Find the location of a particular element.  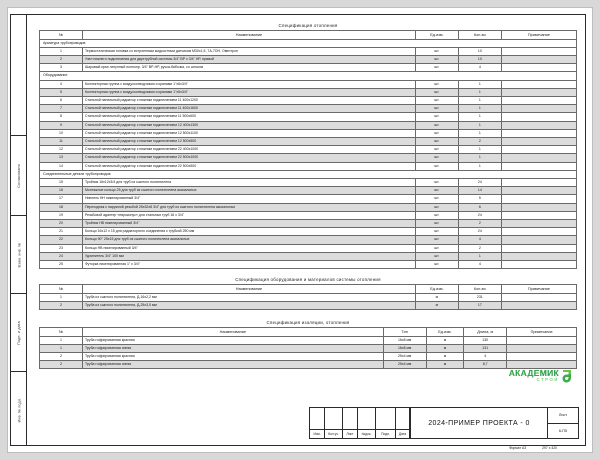

rev-header-ndok: №док. is located at coordinates (367, 434).